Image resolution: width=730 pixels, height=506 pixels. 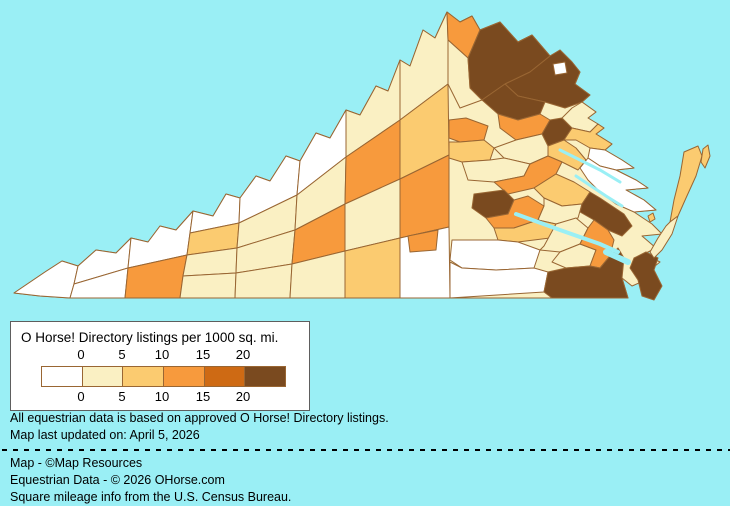 What do you see at coordinates (617, 257) in the screenshot?
I see `water-hampton-roads` at bounding box center [617, 257].